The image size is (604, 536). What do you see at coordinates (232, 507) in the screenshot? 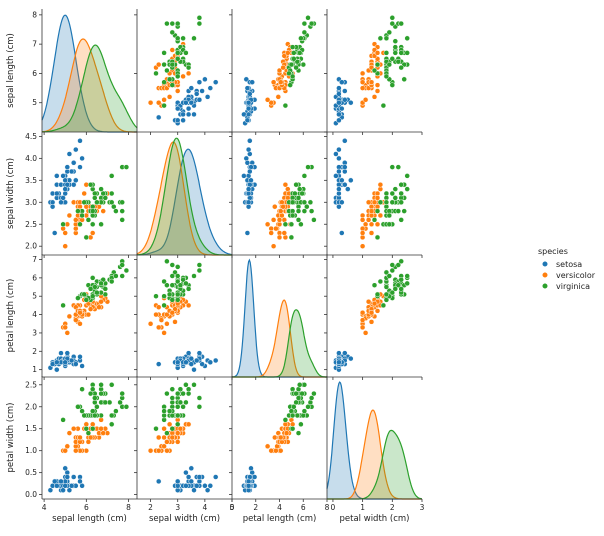
I see `xtick-label: 5` at bounding box center [232, 507].